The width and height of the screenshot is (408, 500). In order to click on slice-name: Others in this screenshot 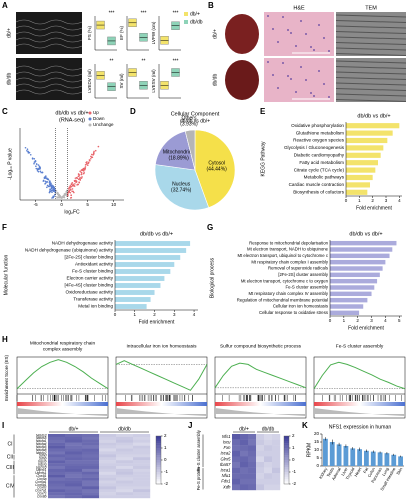, I will do `click(189, 119)`.